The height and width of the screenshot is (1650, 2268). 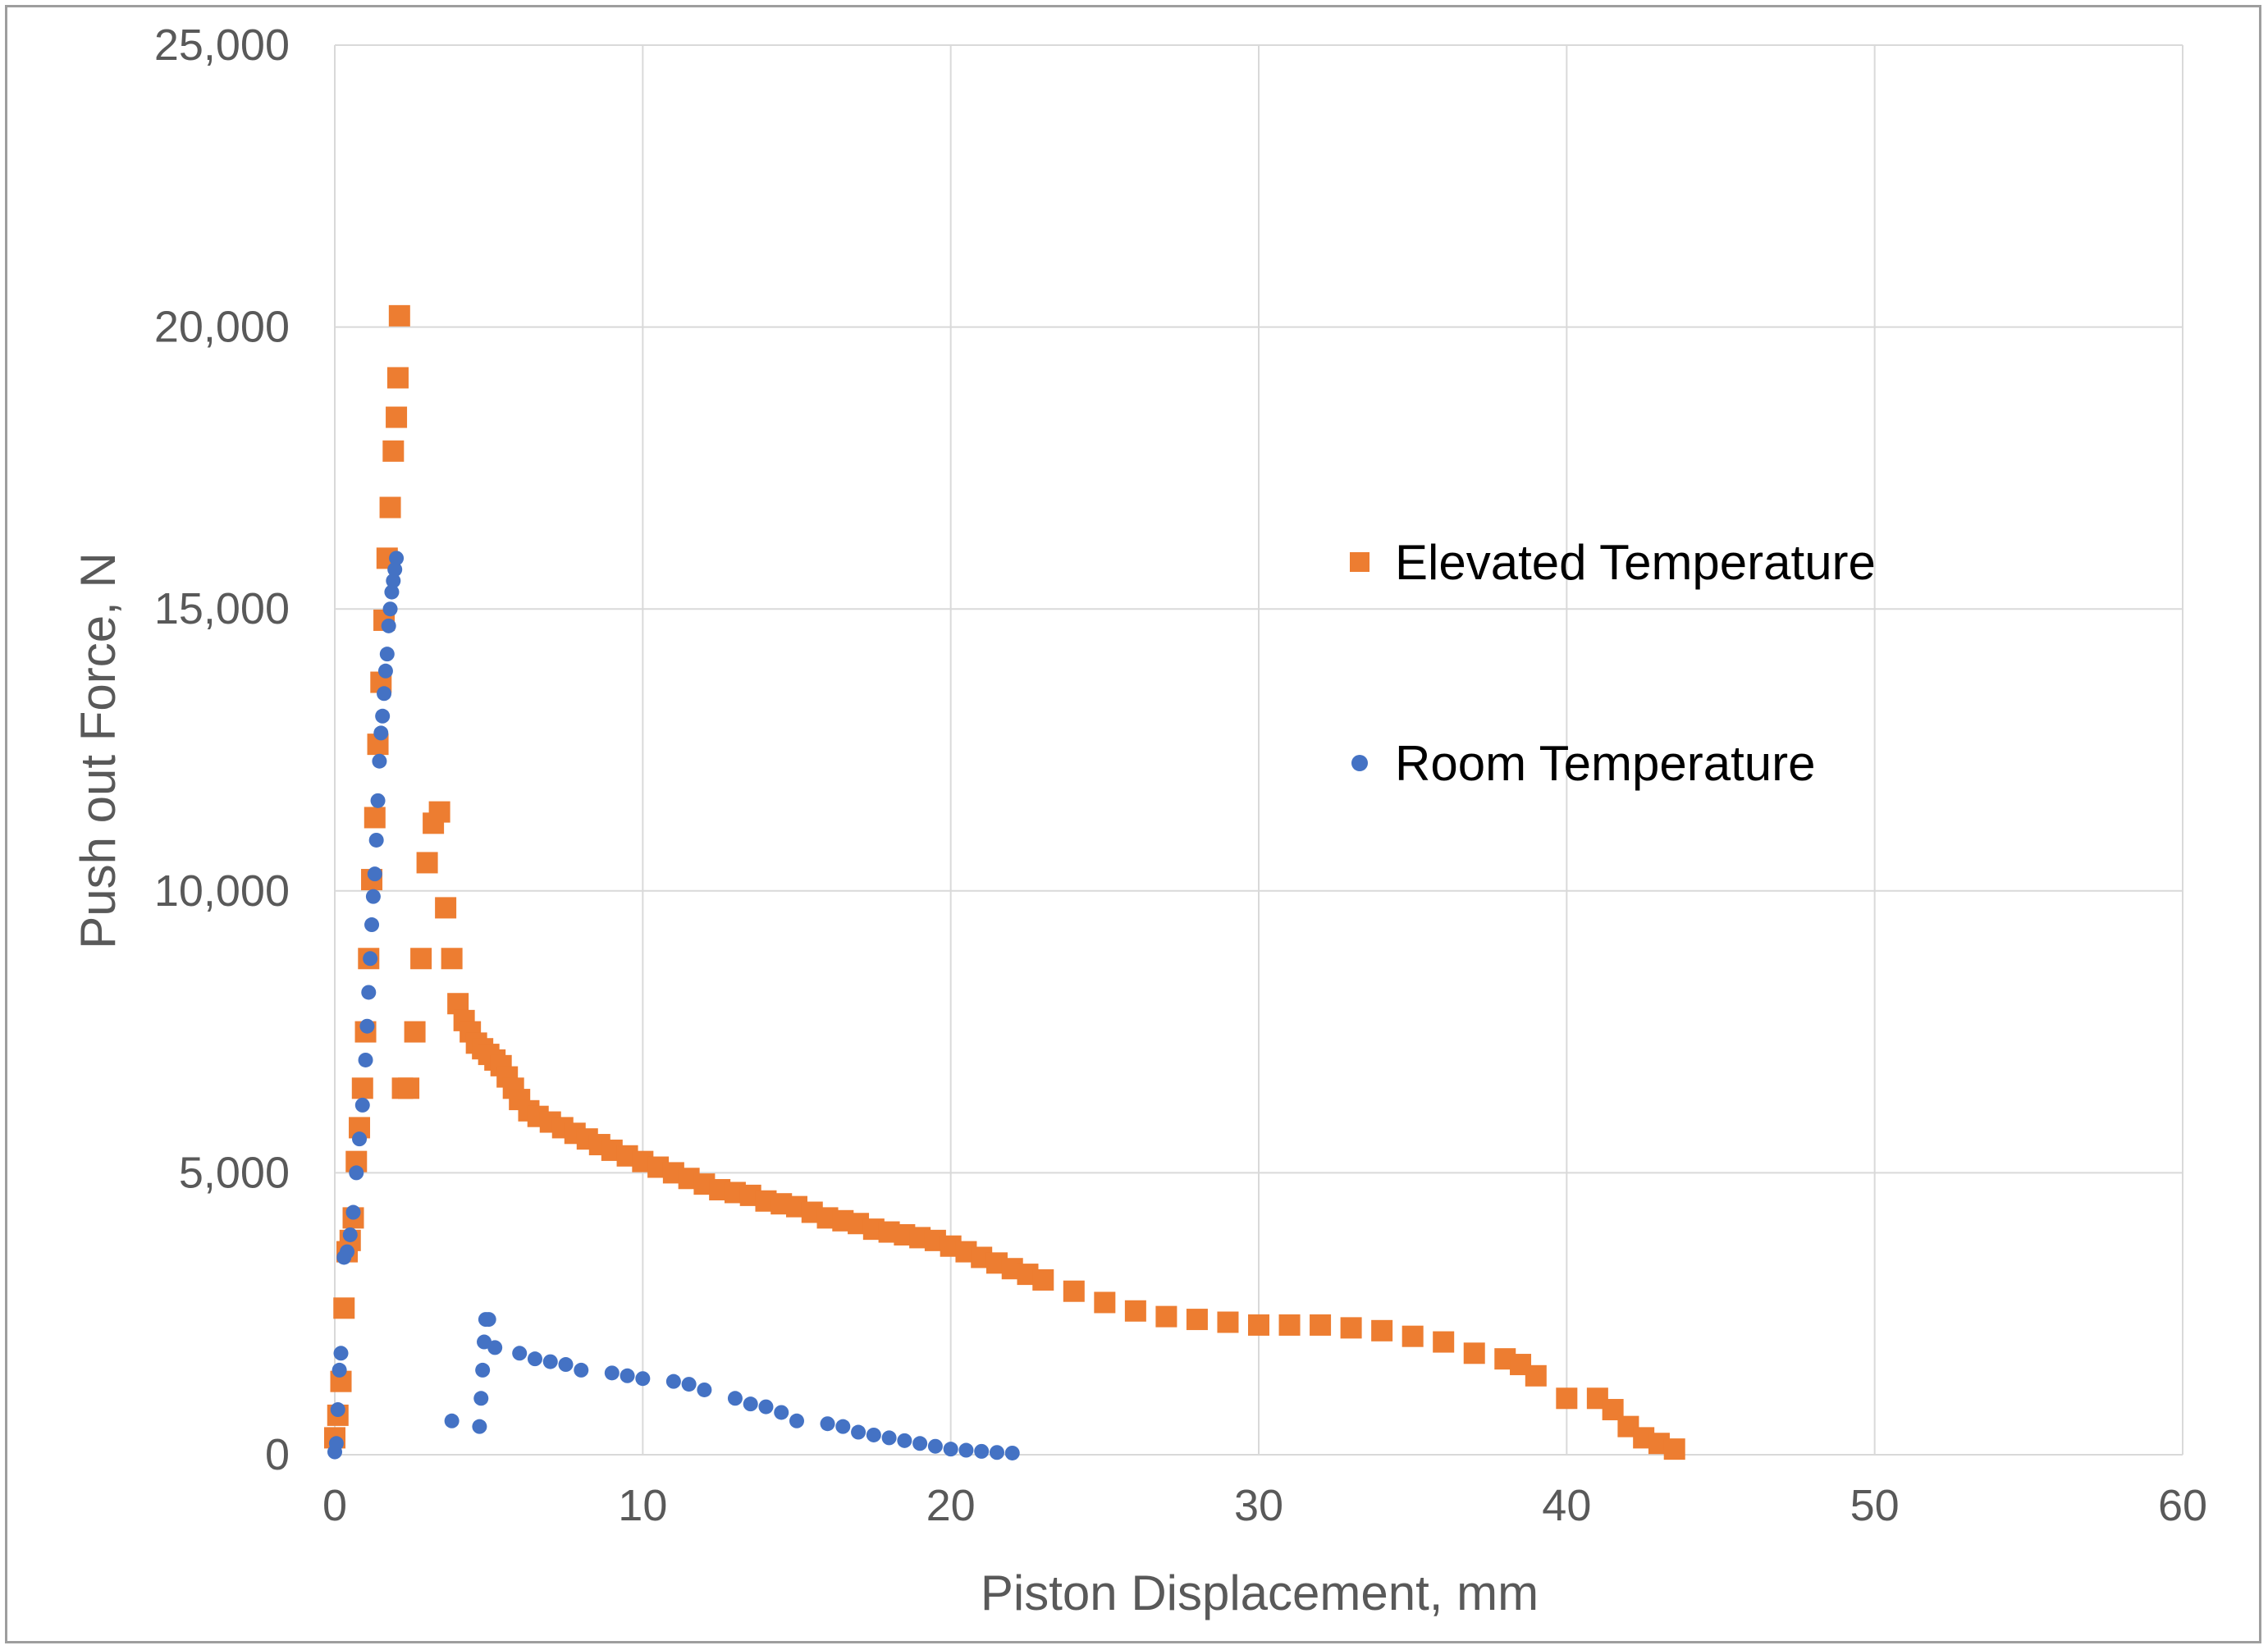 What do you see at coordinates (1260, 1592) in the screenshot?
I see `x-axis-title: Piston Displacement, mm` at bounding box center [1260, 1592].